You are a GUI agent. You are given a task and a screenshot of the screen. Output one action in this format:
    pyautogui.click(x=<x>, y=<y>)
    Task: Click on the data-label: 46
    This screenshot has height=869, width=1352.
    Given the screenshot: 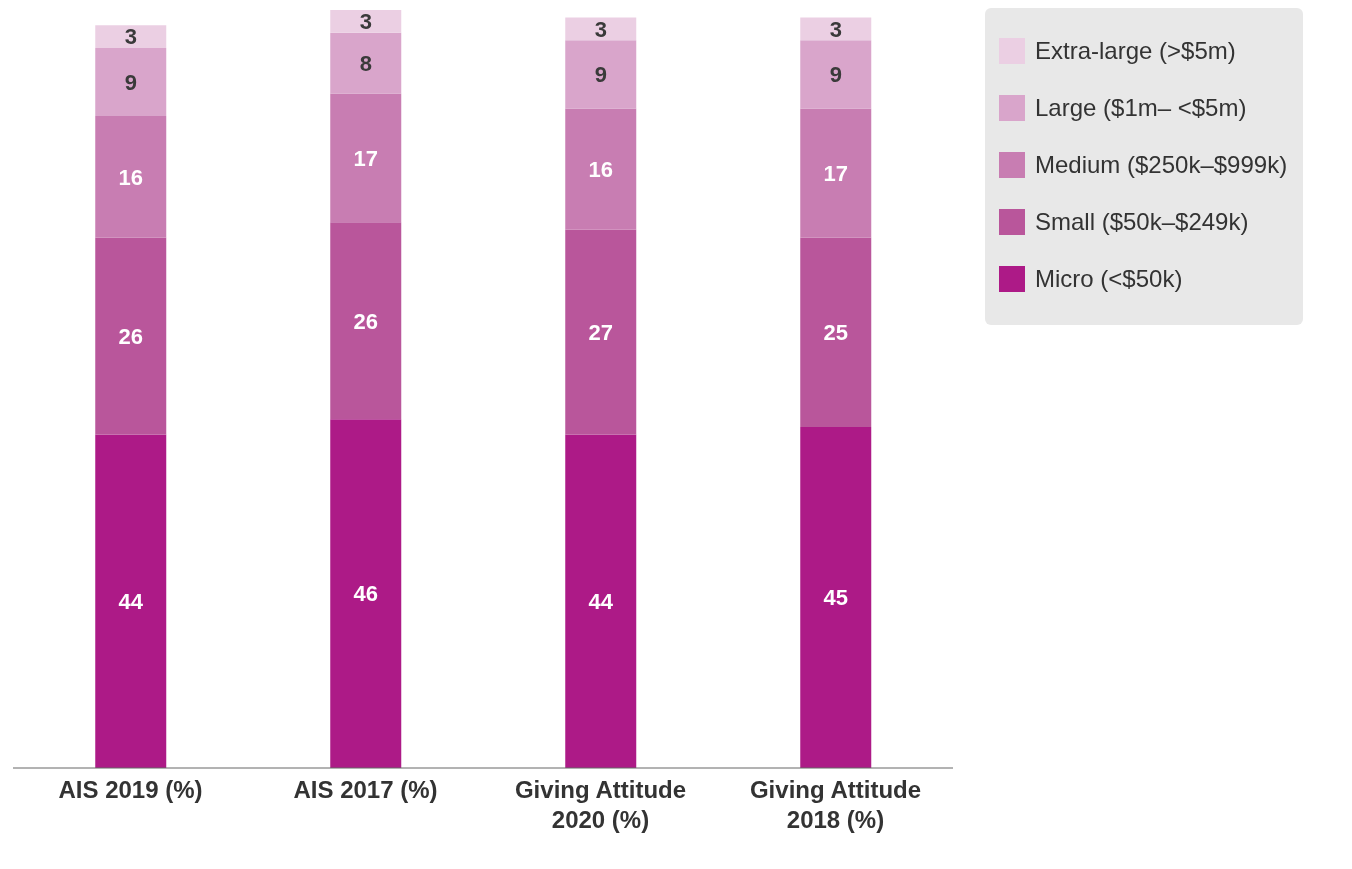 What is the action you would take?
    pyautogui.click(x=365, y=594)
    